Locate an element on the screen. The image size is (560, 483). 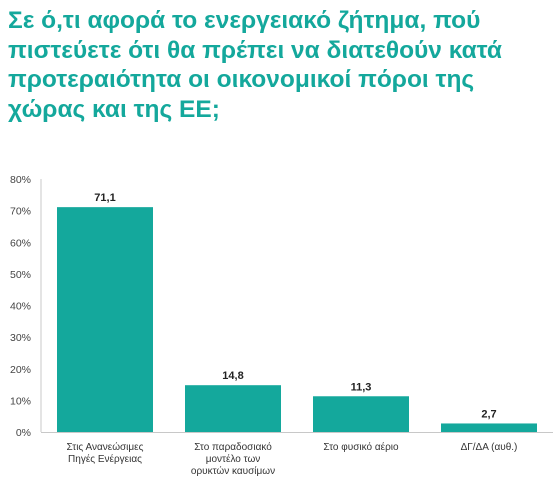
data-label: 14,8 is located at coordinates (232, 376).